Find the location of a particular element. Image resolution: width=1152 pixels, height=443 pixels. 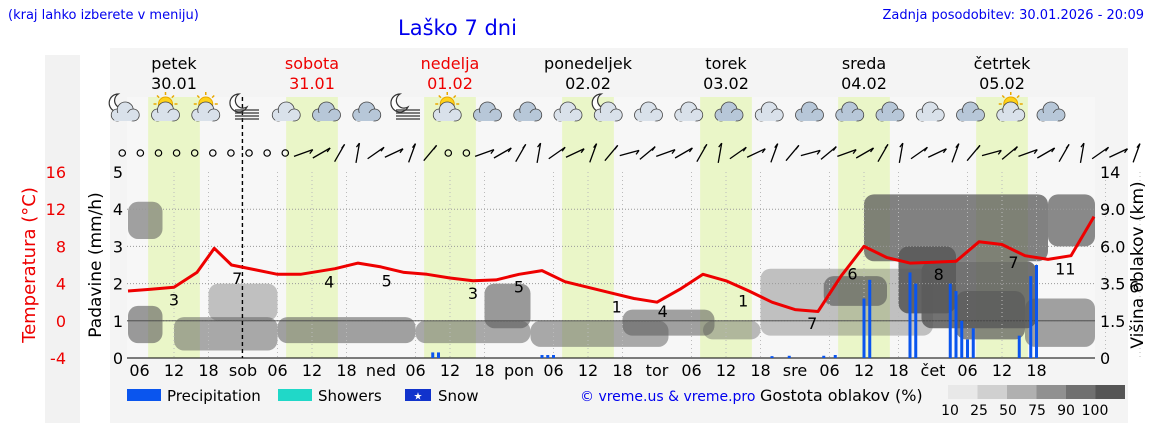

cloud-height-tick: 14 is located at coordinates (1110, 172).